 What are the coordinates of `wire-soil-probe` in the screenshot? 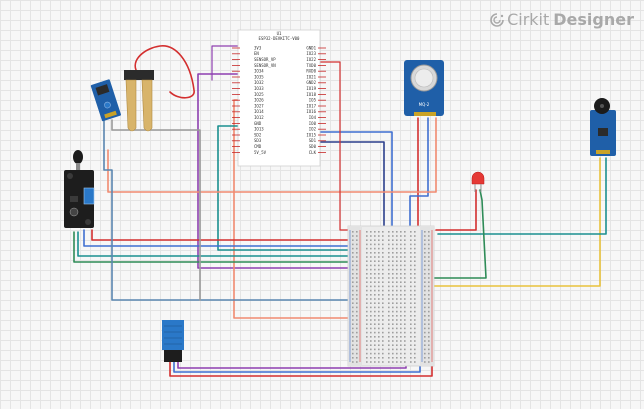 It's located at (164, 72).